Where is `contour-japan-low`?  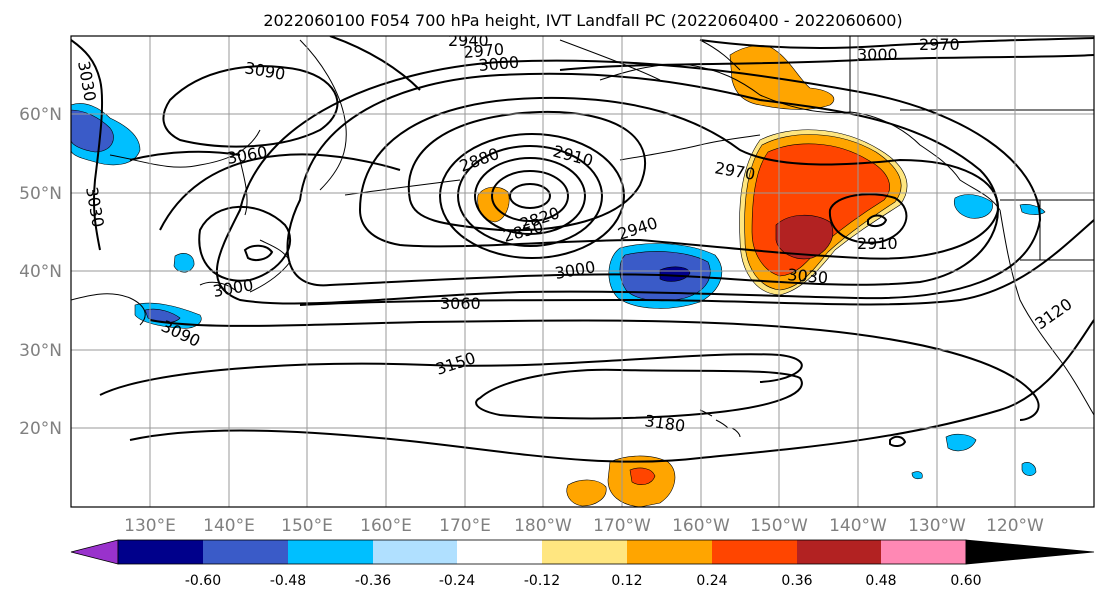 contour-japan-low is located at coordinates (258, 252).